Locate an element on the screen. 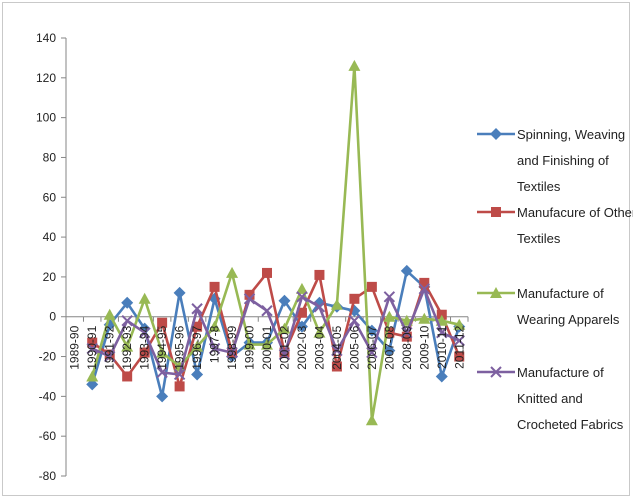 The height and width of the screenshot is (499, 633). x-tick-label: 1992-93 is located at coordinates (127, 347).